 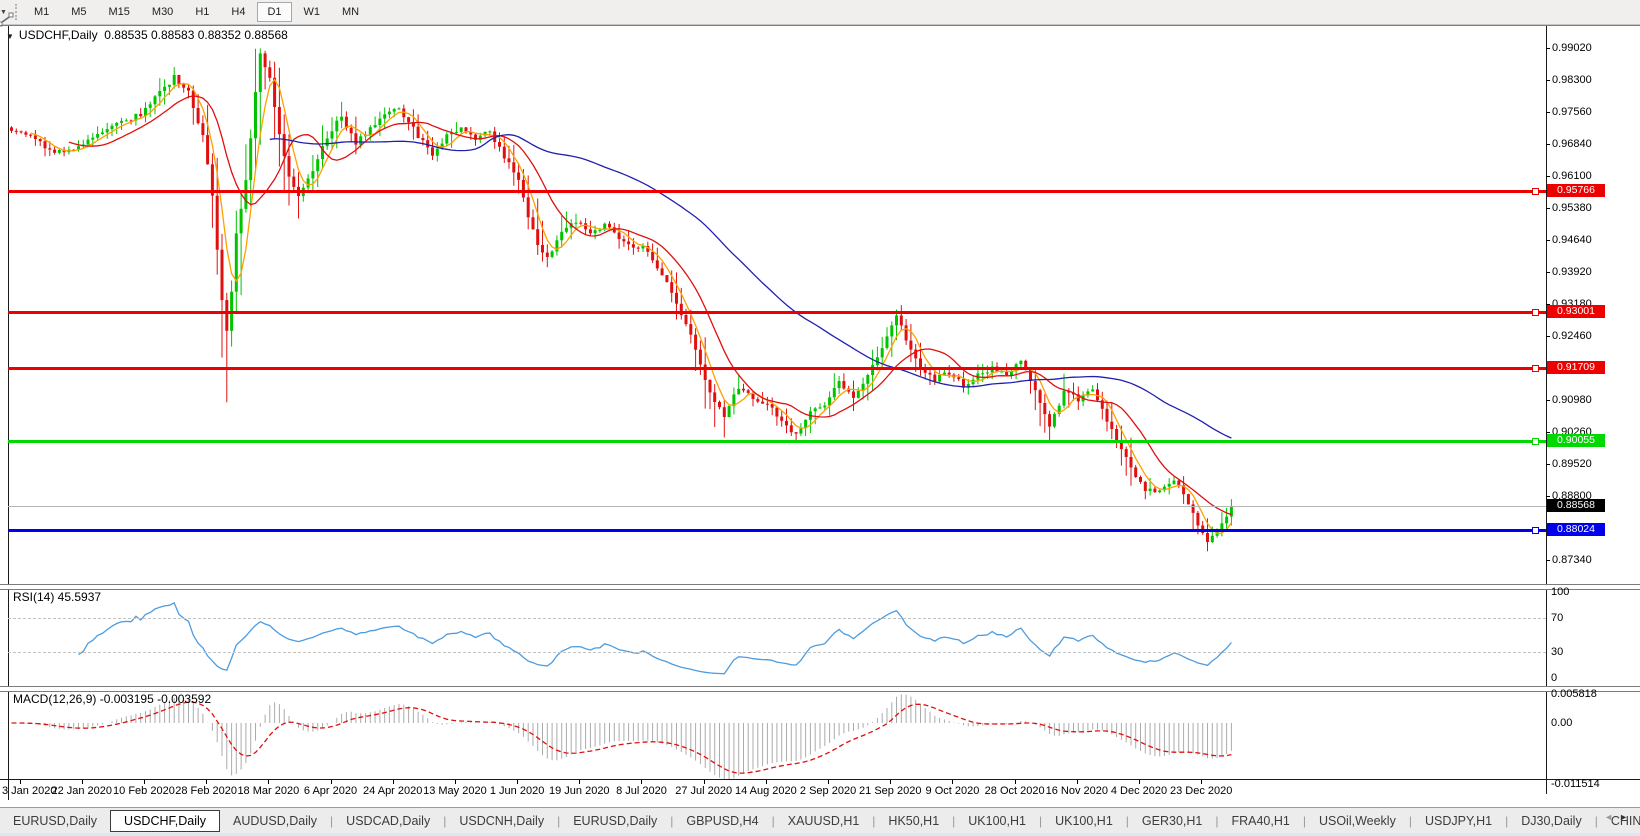 What do you see at coordinates (1014, 791) in the screenshot?
I see `date-tick-label: 28 Oct 2020` at bounding box center [1014, 791].